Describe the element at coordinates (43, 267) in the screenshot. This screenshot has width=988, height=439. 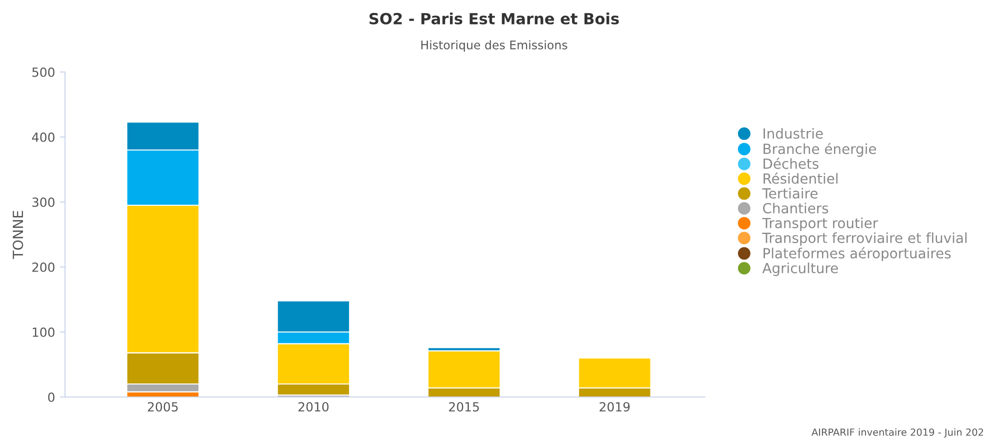
I see `y-tick-label: 200` at that location.